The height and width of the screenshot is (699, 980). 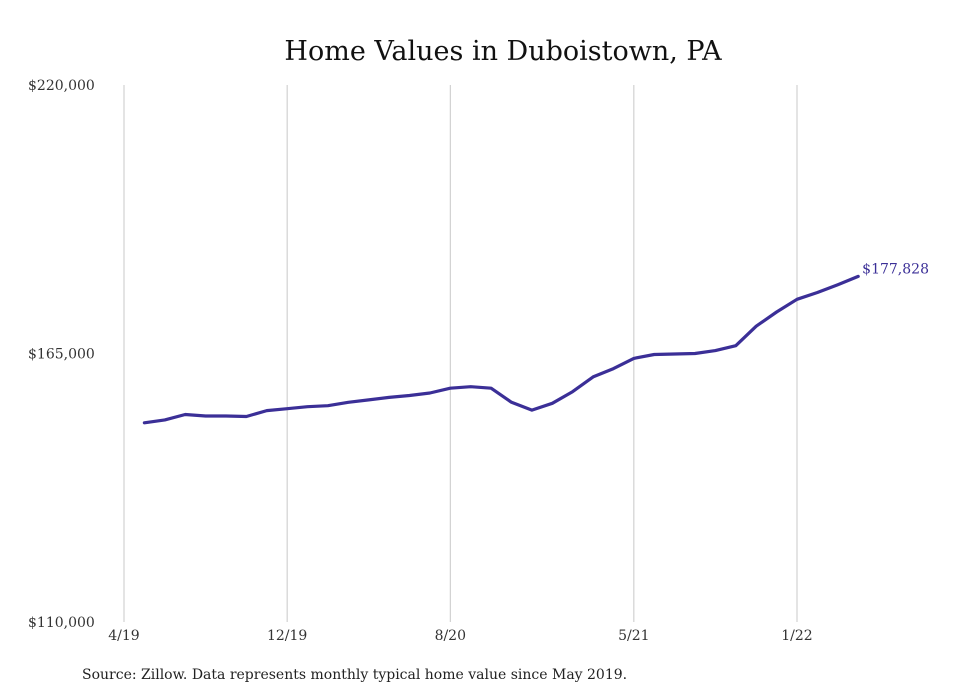 What do you see at coordinates (503, 51) in the screenshot?
I see `chart-title: Home Values in Duboistown, PA` at bounding box center [503, 51].